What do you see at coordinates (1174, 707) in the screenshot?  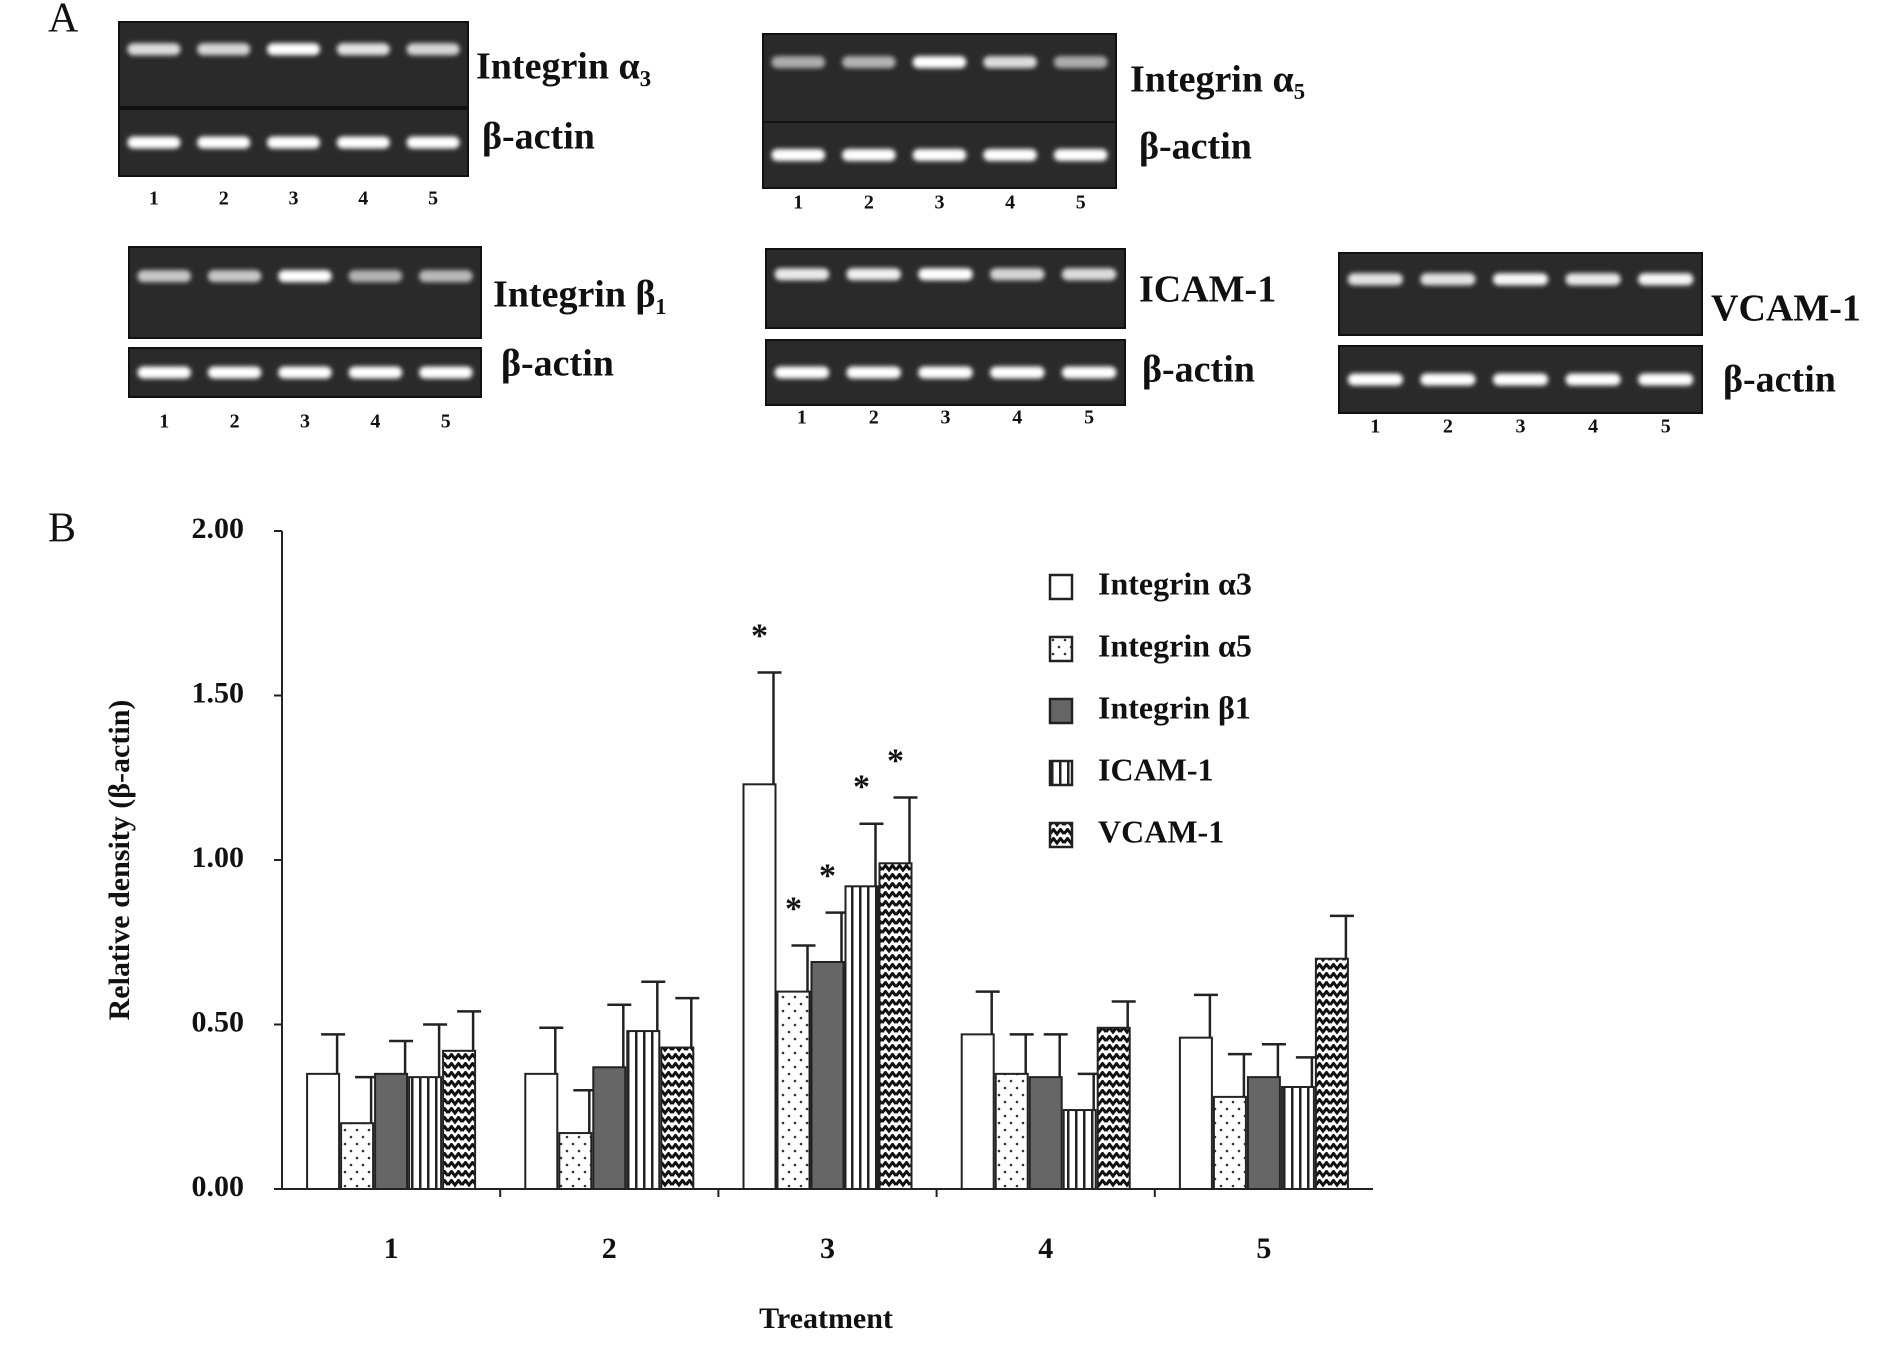 I see `legend-label: Integrin β1` at bounding box center [1174, 707].